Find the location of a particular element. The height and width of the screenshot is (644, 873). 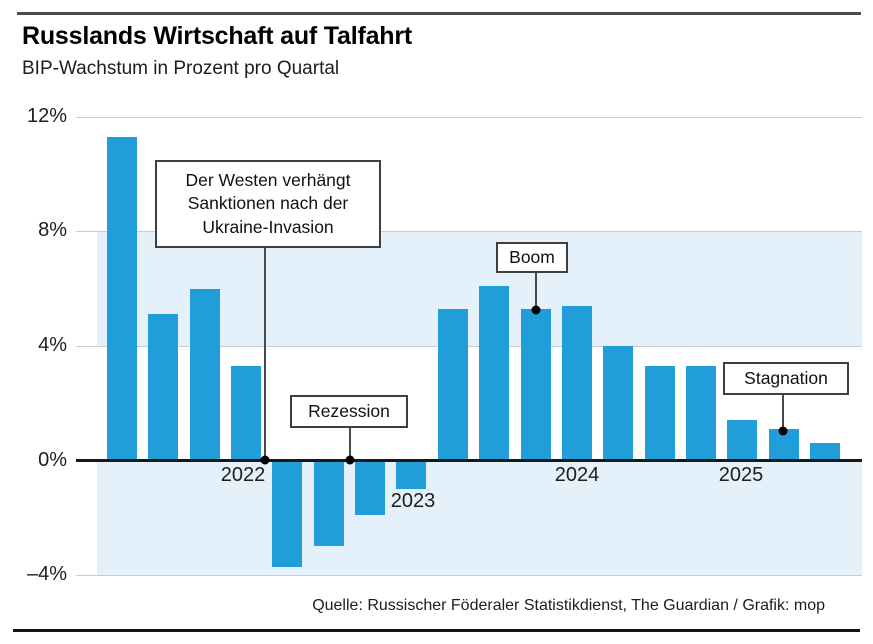

y-axis-tick-label: 12% is located at coordinates (46, 115).